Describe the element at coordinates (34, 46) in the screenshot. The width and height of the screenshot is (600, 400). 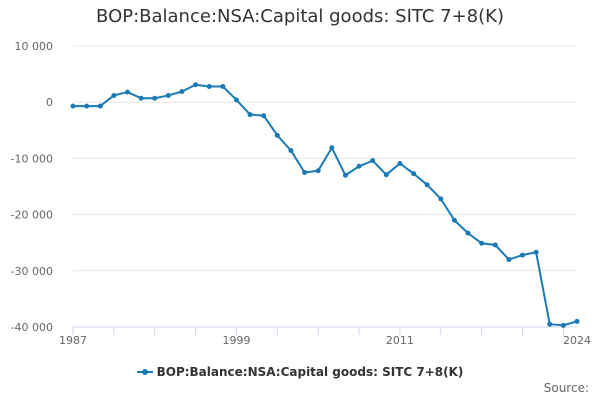
I see `y-tick-label: 10 000` at that location.